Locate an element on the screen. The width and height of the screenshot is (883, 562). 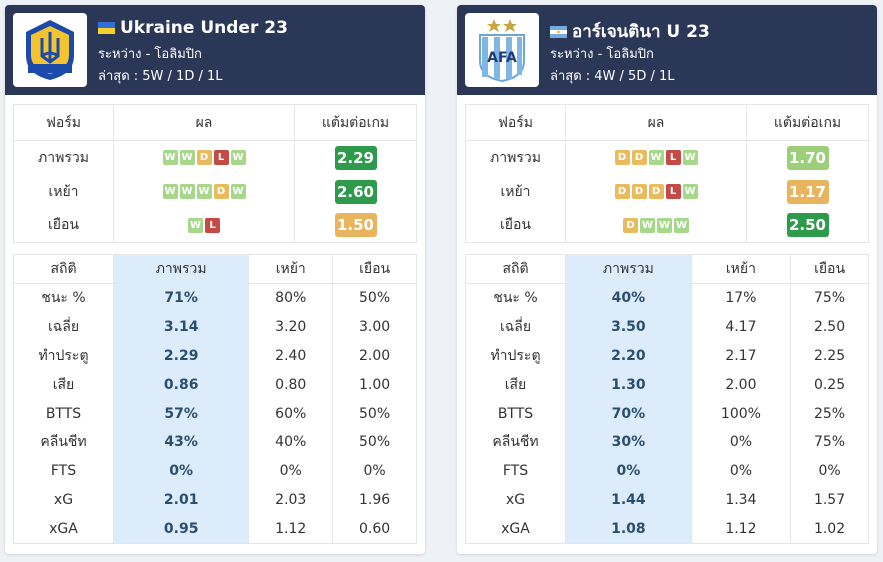
stat-home: 1.12 is located at coordinates (290, 529).